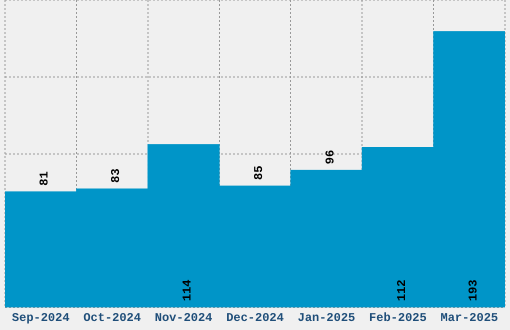 The width and height of the screenshot is (510, 330). Describe the element at coordinates (183, 317) in the screenshot. I see `x-tick-label: Nov-2024` at that location.